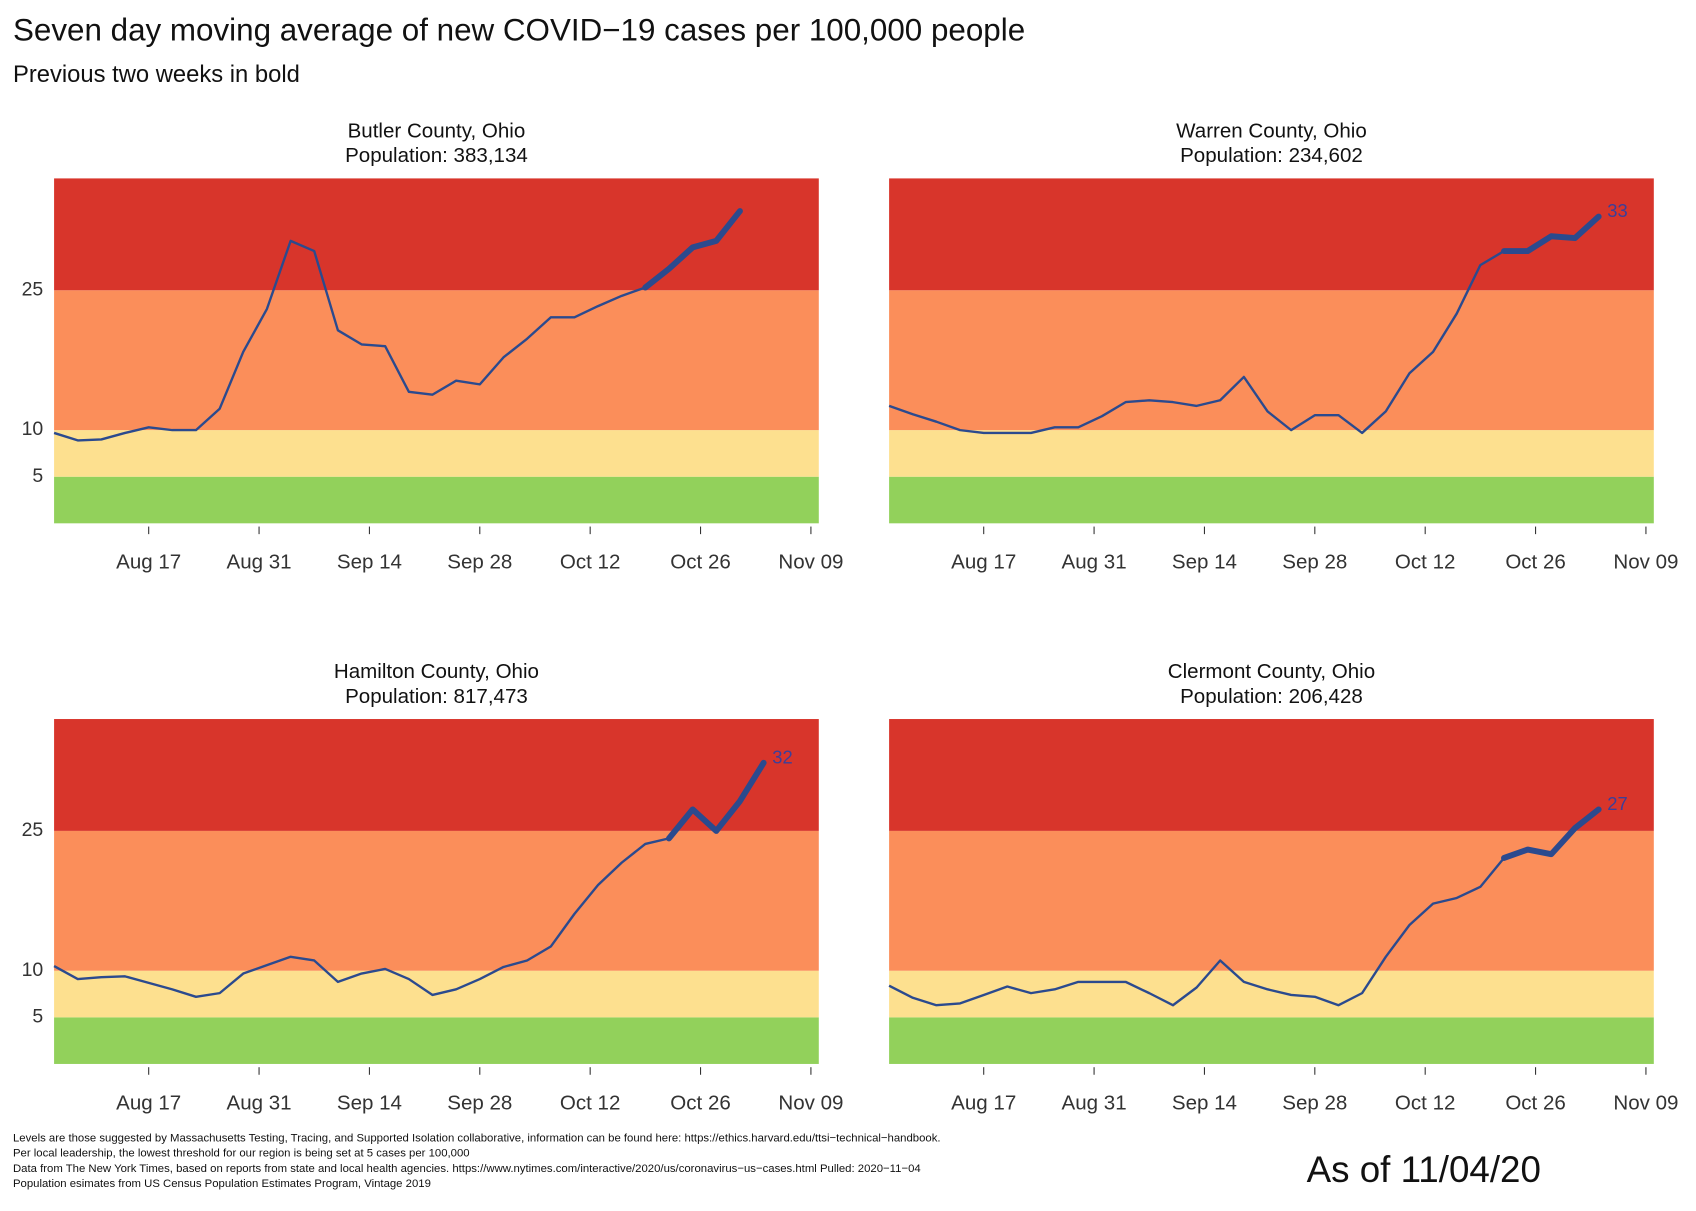 This screenshot has height=1211, width=1696. I want to click on panel-subtitle: Population: 234,602, so click(1271, 155).